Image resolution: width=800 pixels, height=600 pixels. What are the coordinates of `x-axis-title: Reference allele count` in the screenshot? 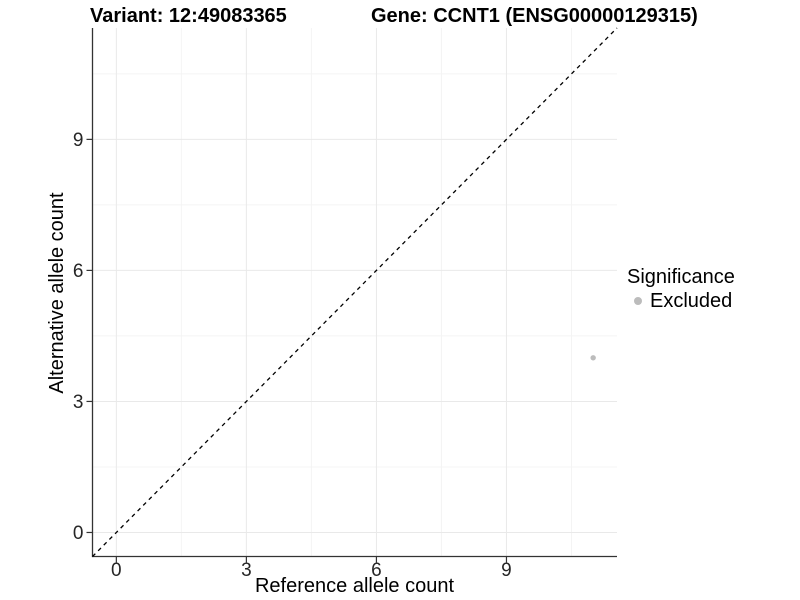 It's located at (354, 586).